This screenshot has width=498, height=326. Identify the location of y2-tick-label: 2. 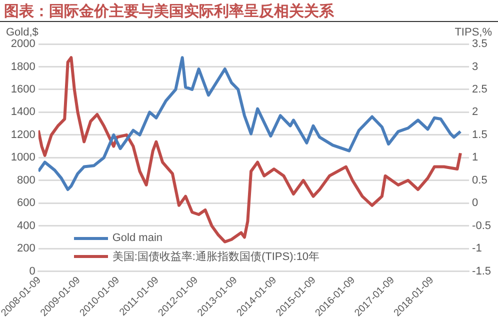
(475, 112).